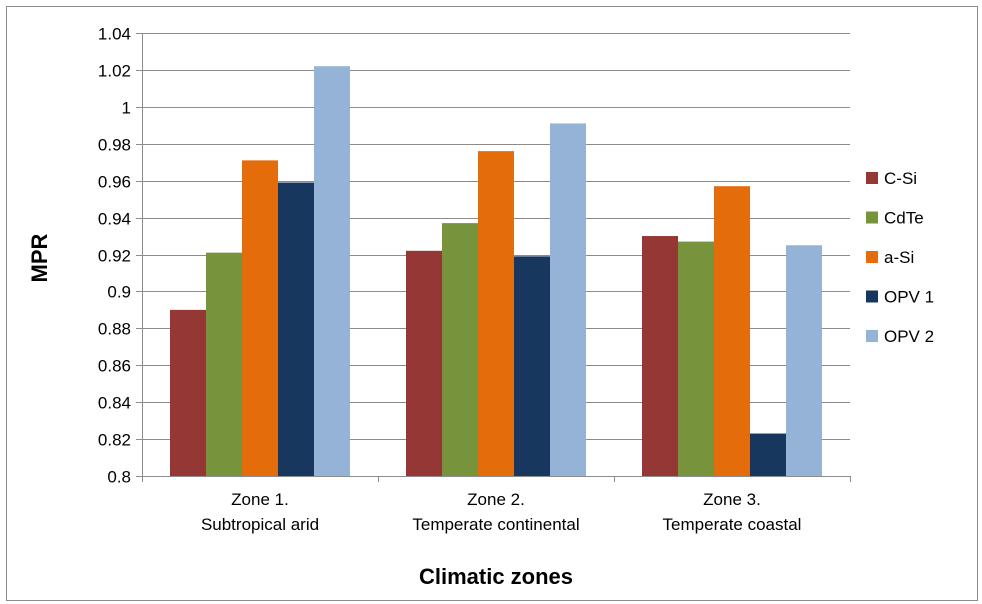  I want to click on y-tick-label: 0.96, so click(114, 182).